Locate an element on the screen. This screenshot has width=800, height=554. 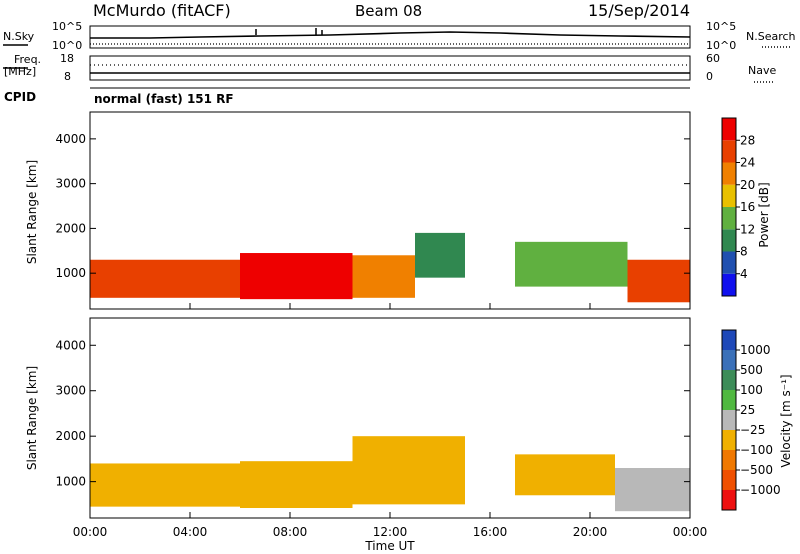
freq-bottom-tick: 8 is located at coordinates (67, 76).